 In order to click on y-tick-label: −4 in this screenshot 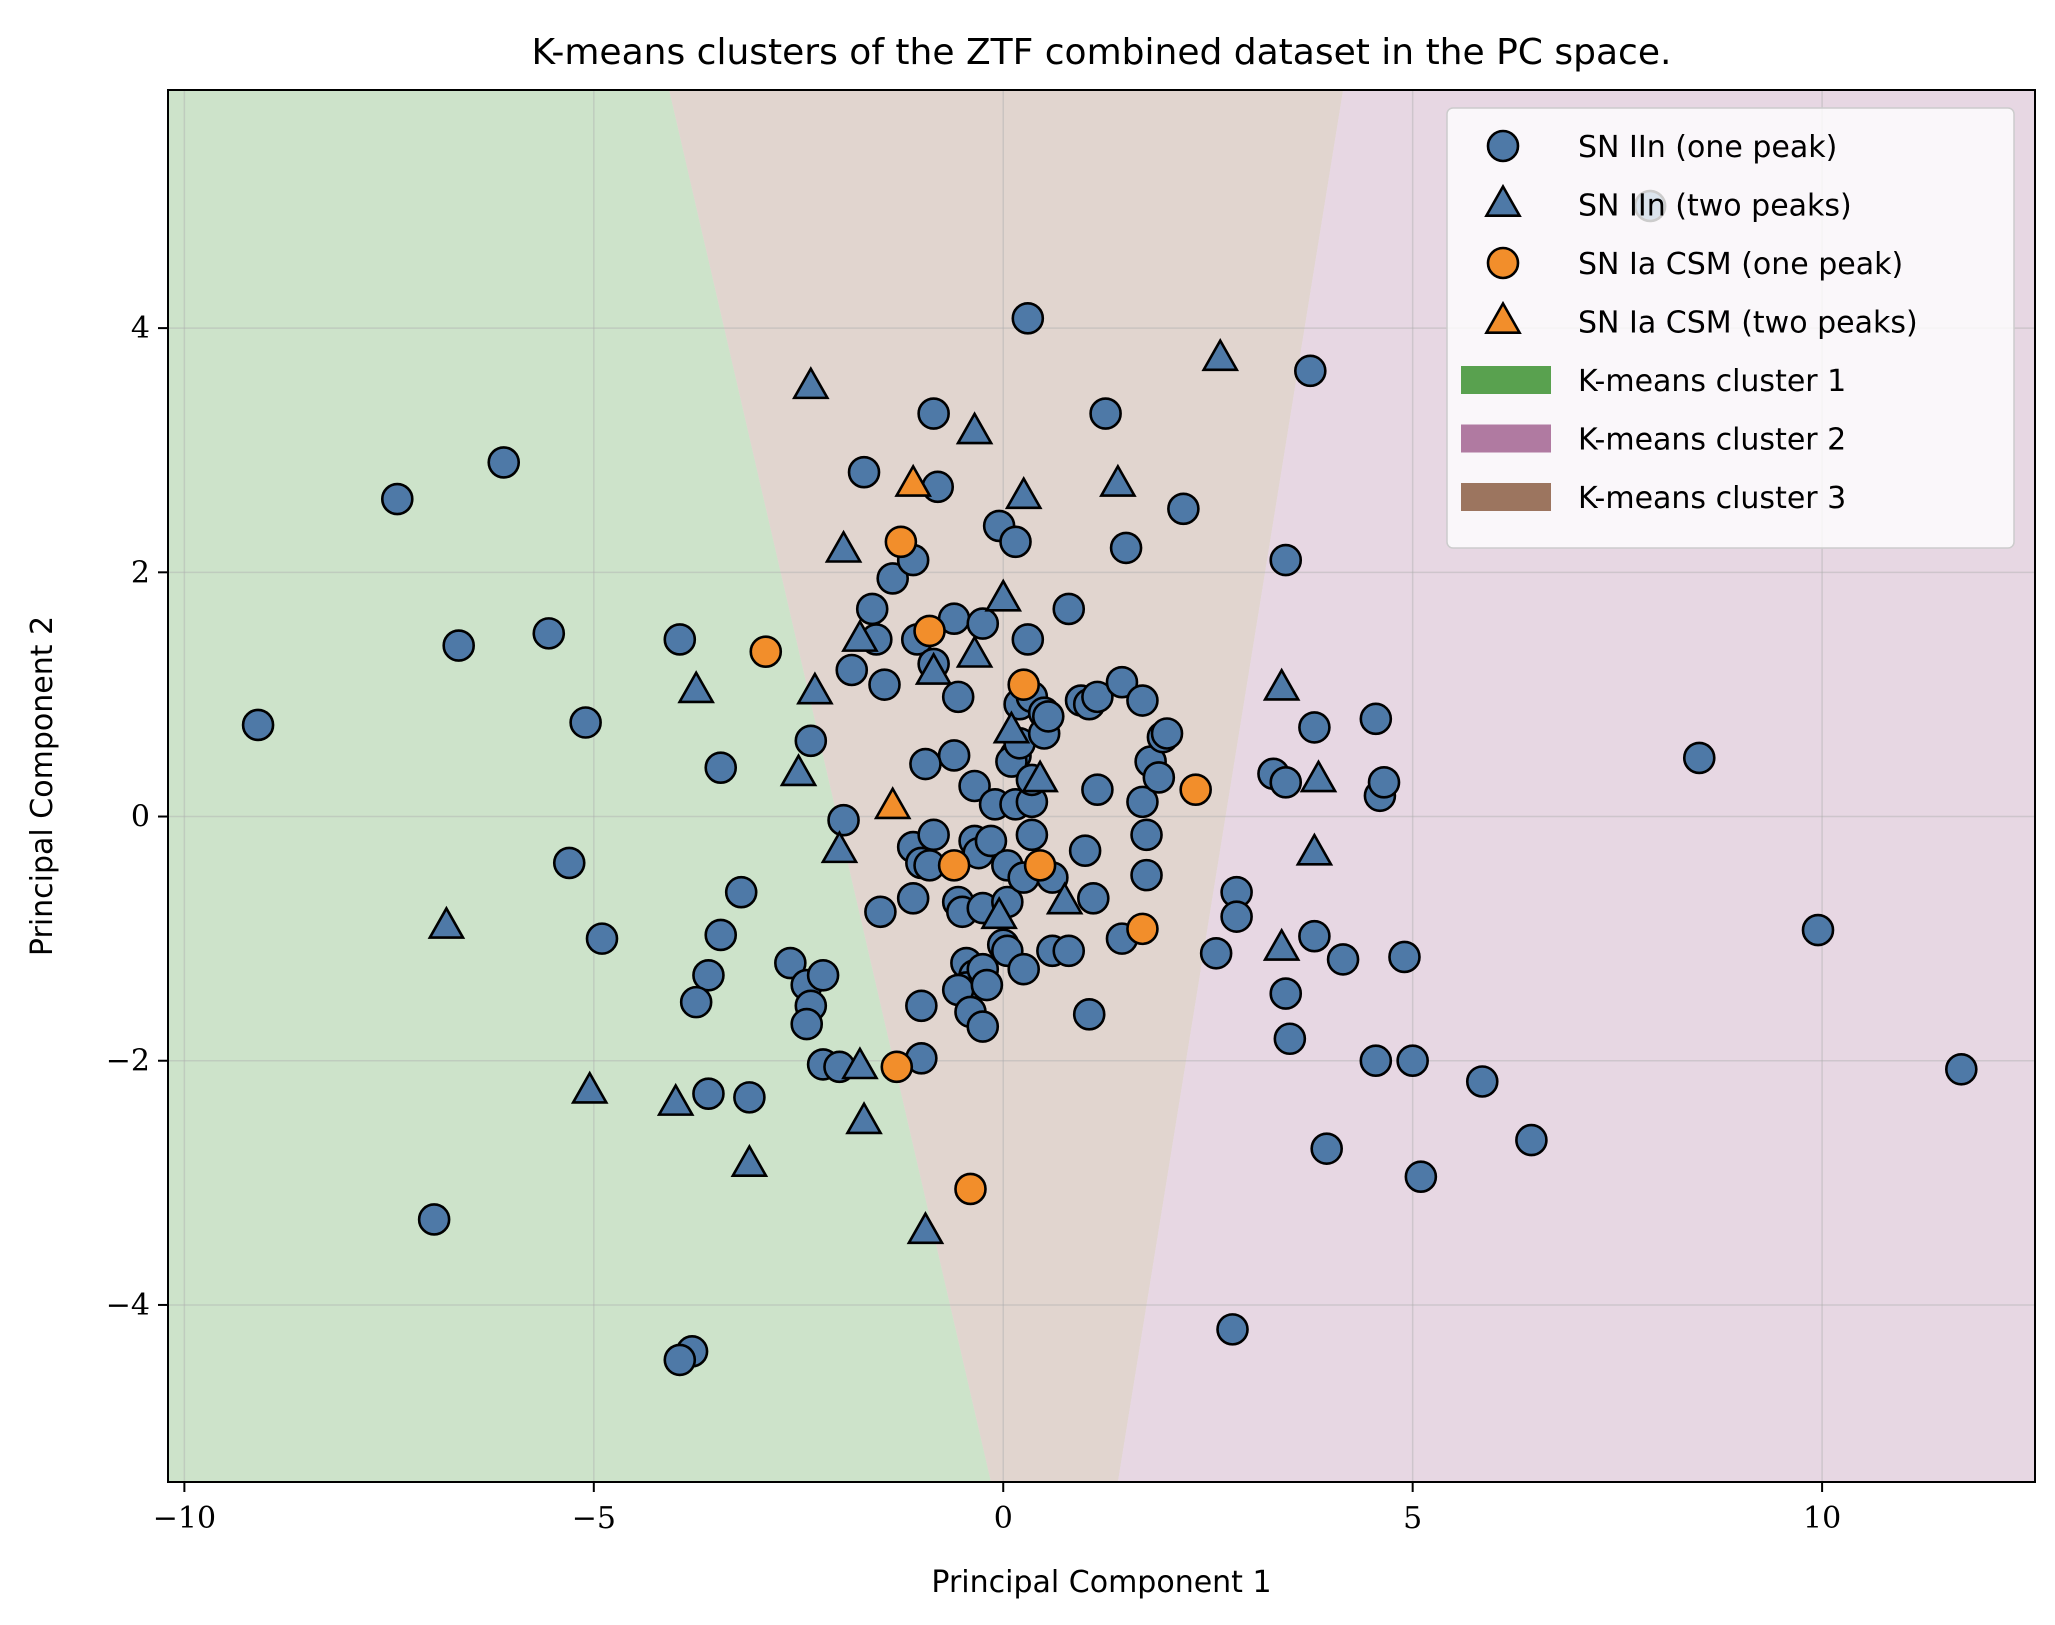, I will do `click(128, 1305)`.